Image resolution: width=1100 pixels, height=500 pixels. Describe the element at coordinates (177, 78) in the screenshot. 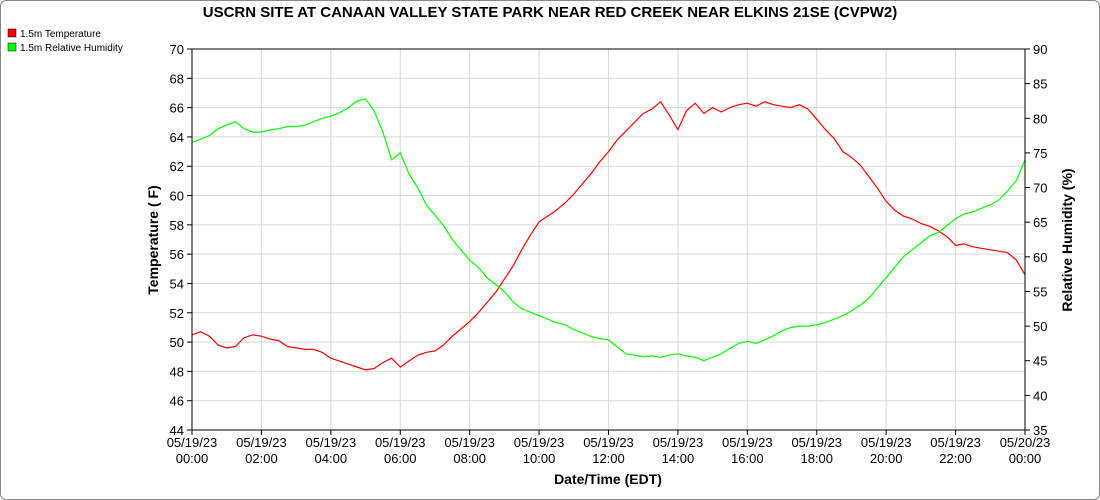

I see `left-tick-label: 68` at that location.